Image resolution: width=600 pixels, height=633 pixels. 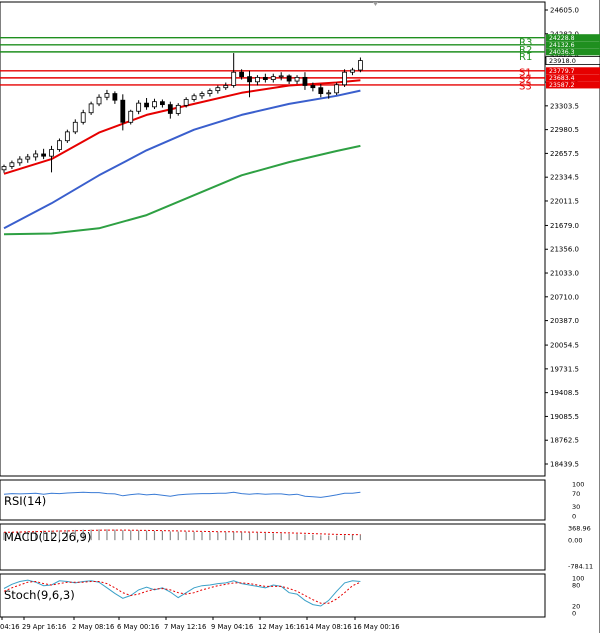 I want to click on stoch-series-pct-d, so click(x=182, y=592).